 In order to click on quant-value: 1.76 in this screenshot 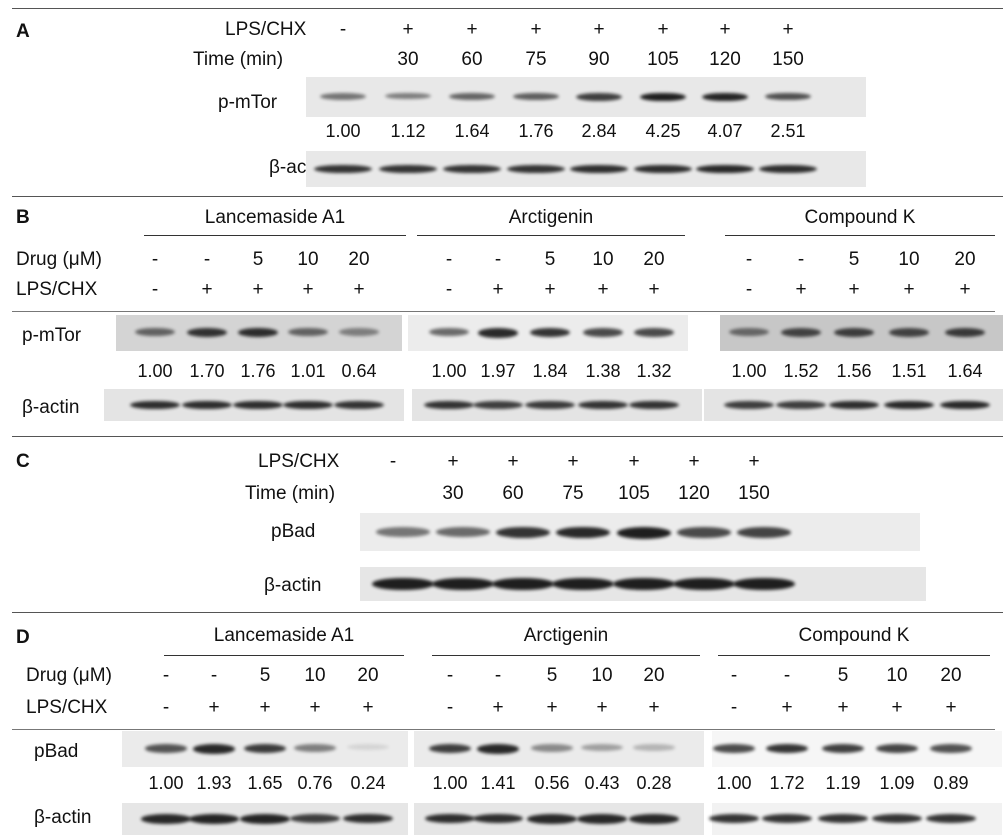, I will do `click(258, 371)`.